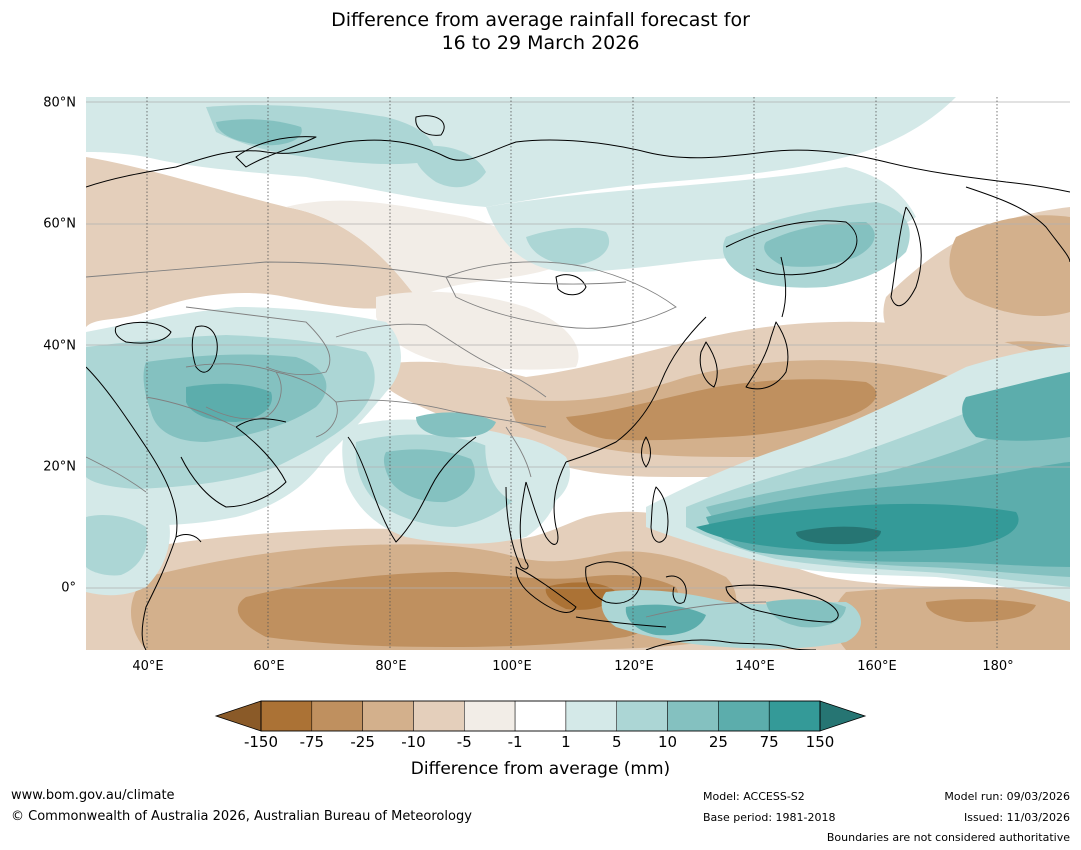  I want to click on coast-novaya-zemlya, so click(276, 152).